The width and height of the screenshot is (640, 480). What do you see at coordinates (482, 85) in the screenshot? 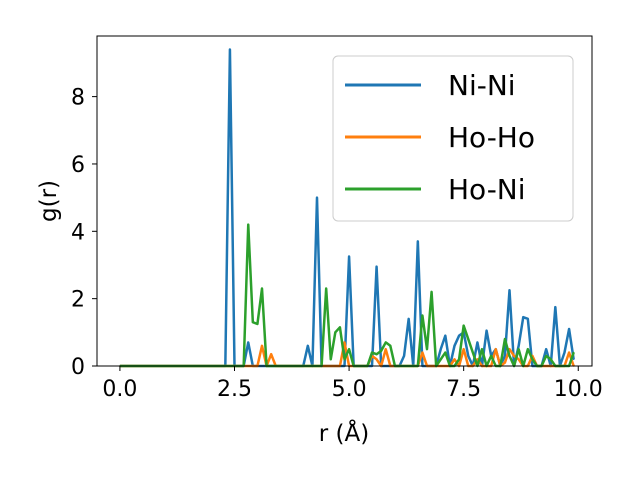
I see `legend-label-ni-ni: Ni-Ni` at bounding box center [482, 85].